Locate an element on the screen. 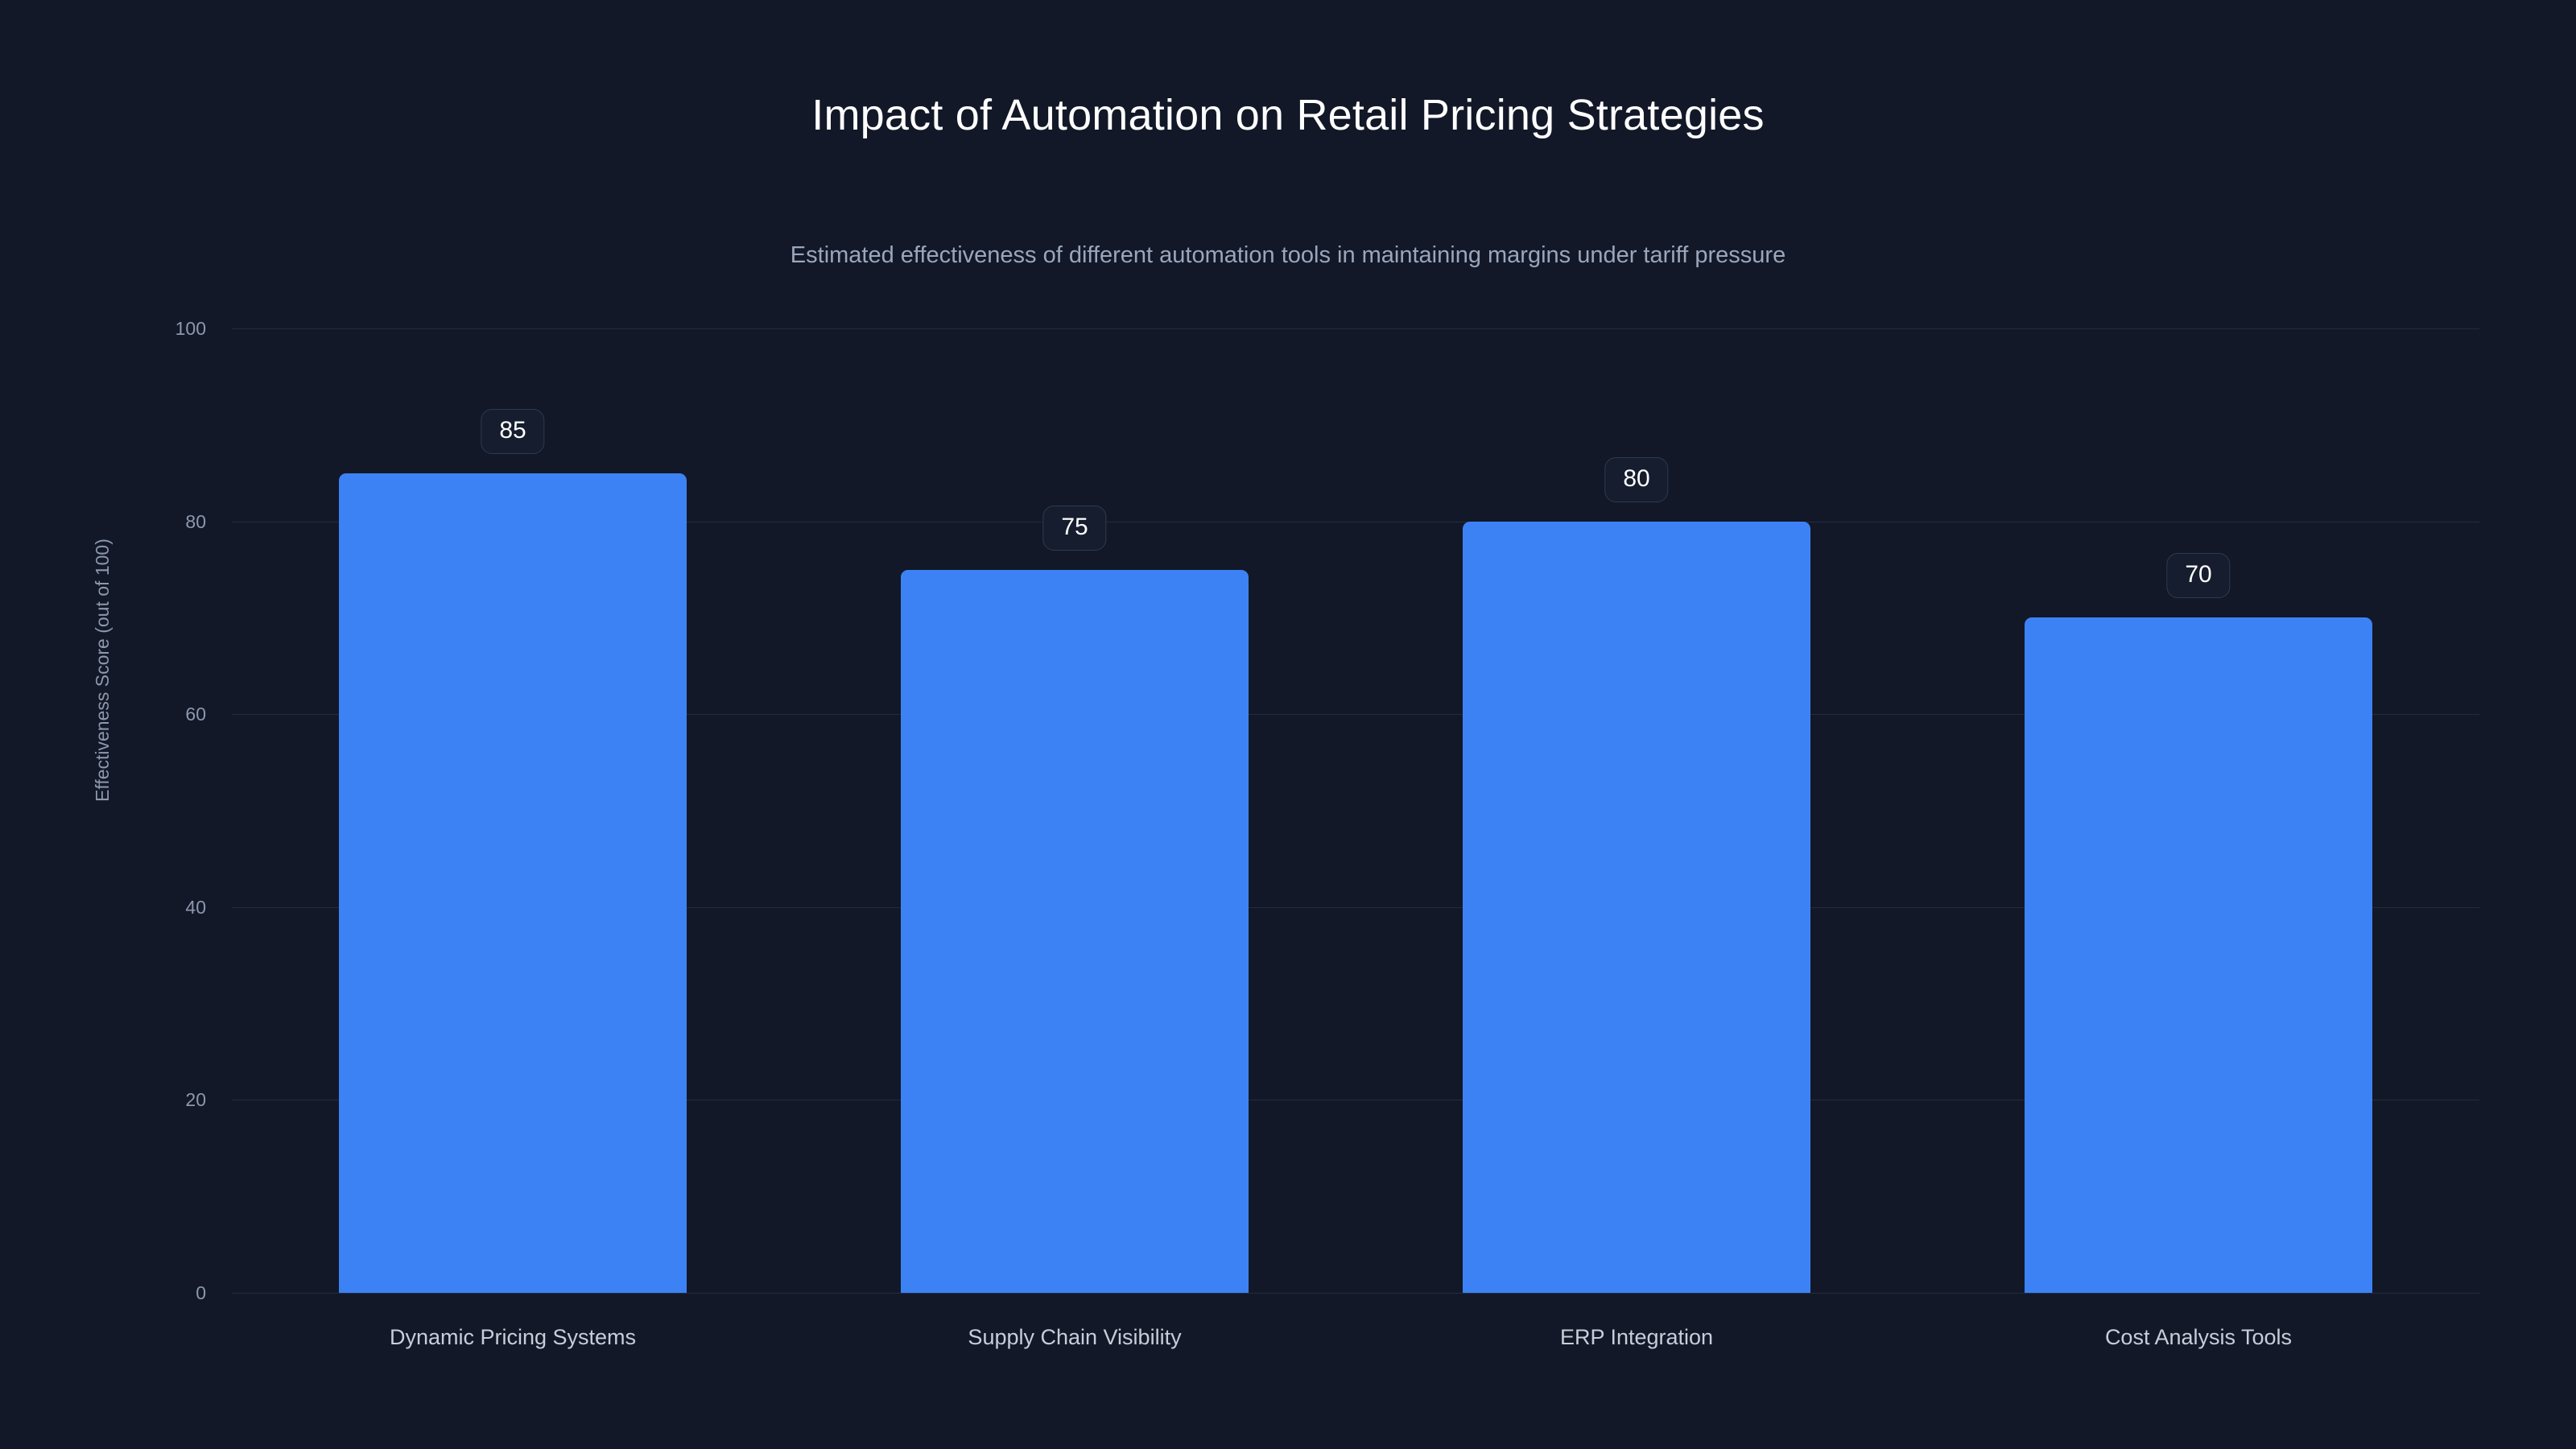  y-axis-title: Effectiveness Score (out of 100) is located at coordinates (102, 670).